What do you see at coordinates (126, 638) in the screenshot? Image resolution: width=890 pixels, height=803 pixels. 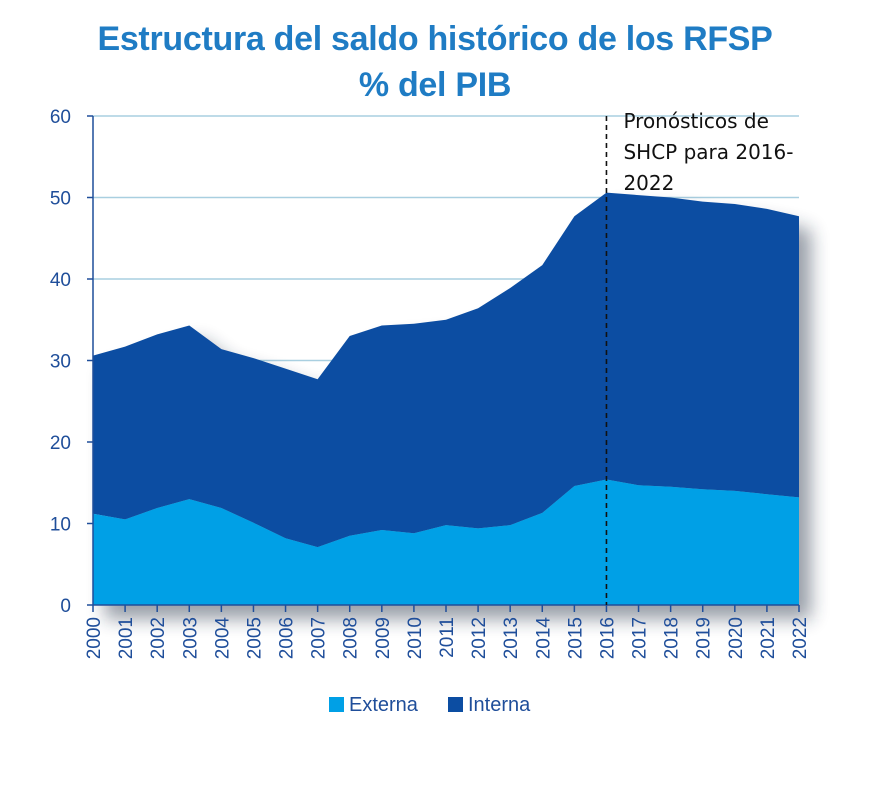 I see `x-tick-label: 2001` at bounding box center [126, 638].